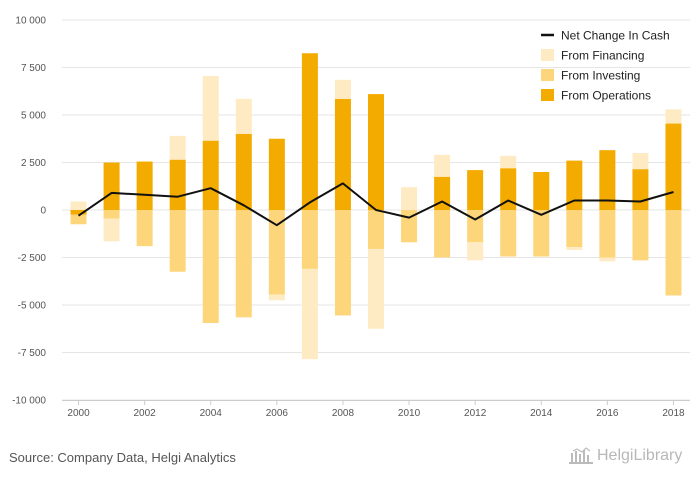  Describe the element at coordinates (640, 161) in the screenshot. I see `bar-from-financing-2017` at that location.